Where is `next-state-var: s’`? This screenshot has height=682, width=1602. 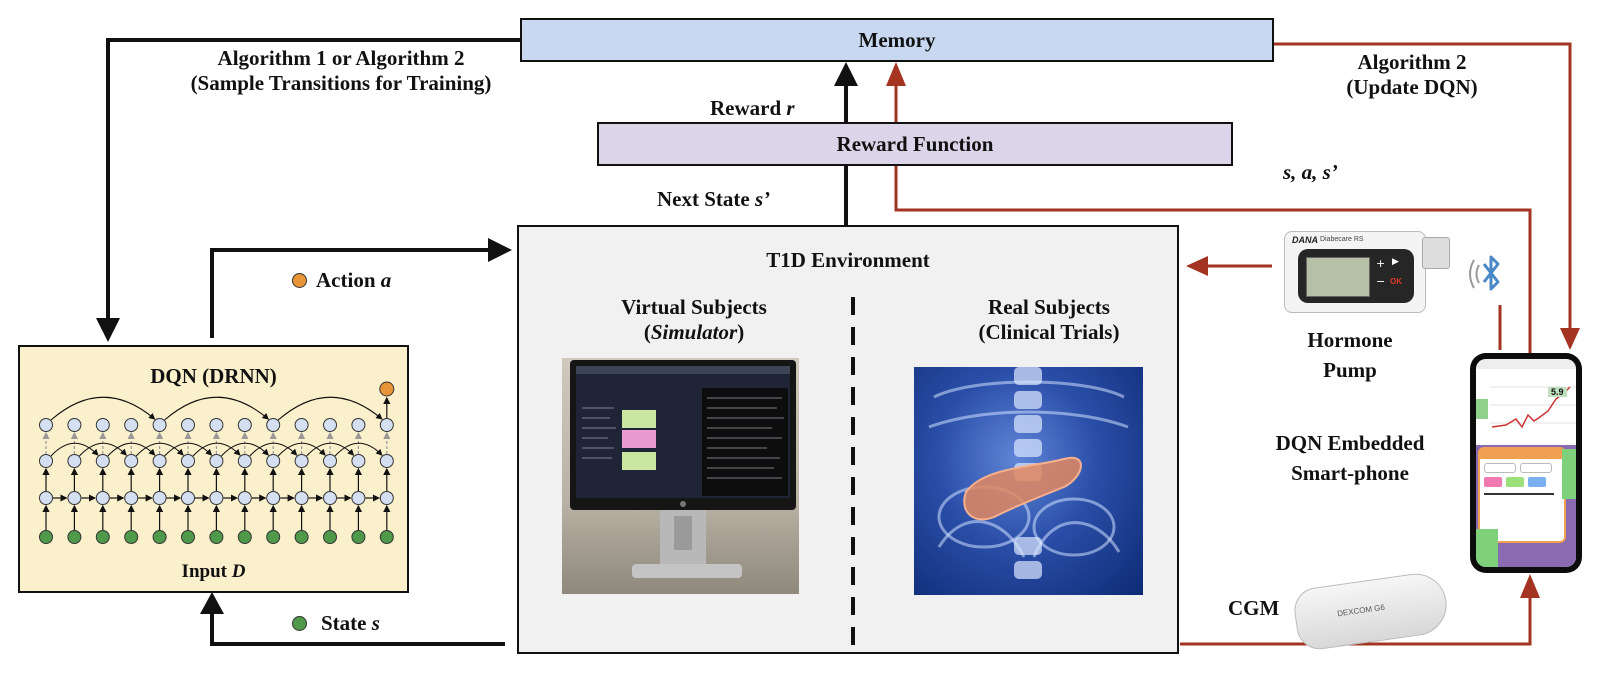 next-state-var: s’ is located at coordinates (762, 199).